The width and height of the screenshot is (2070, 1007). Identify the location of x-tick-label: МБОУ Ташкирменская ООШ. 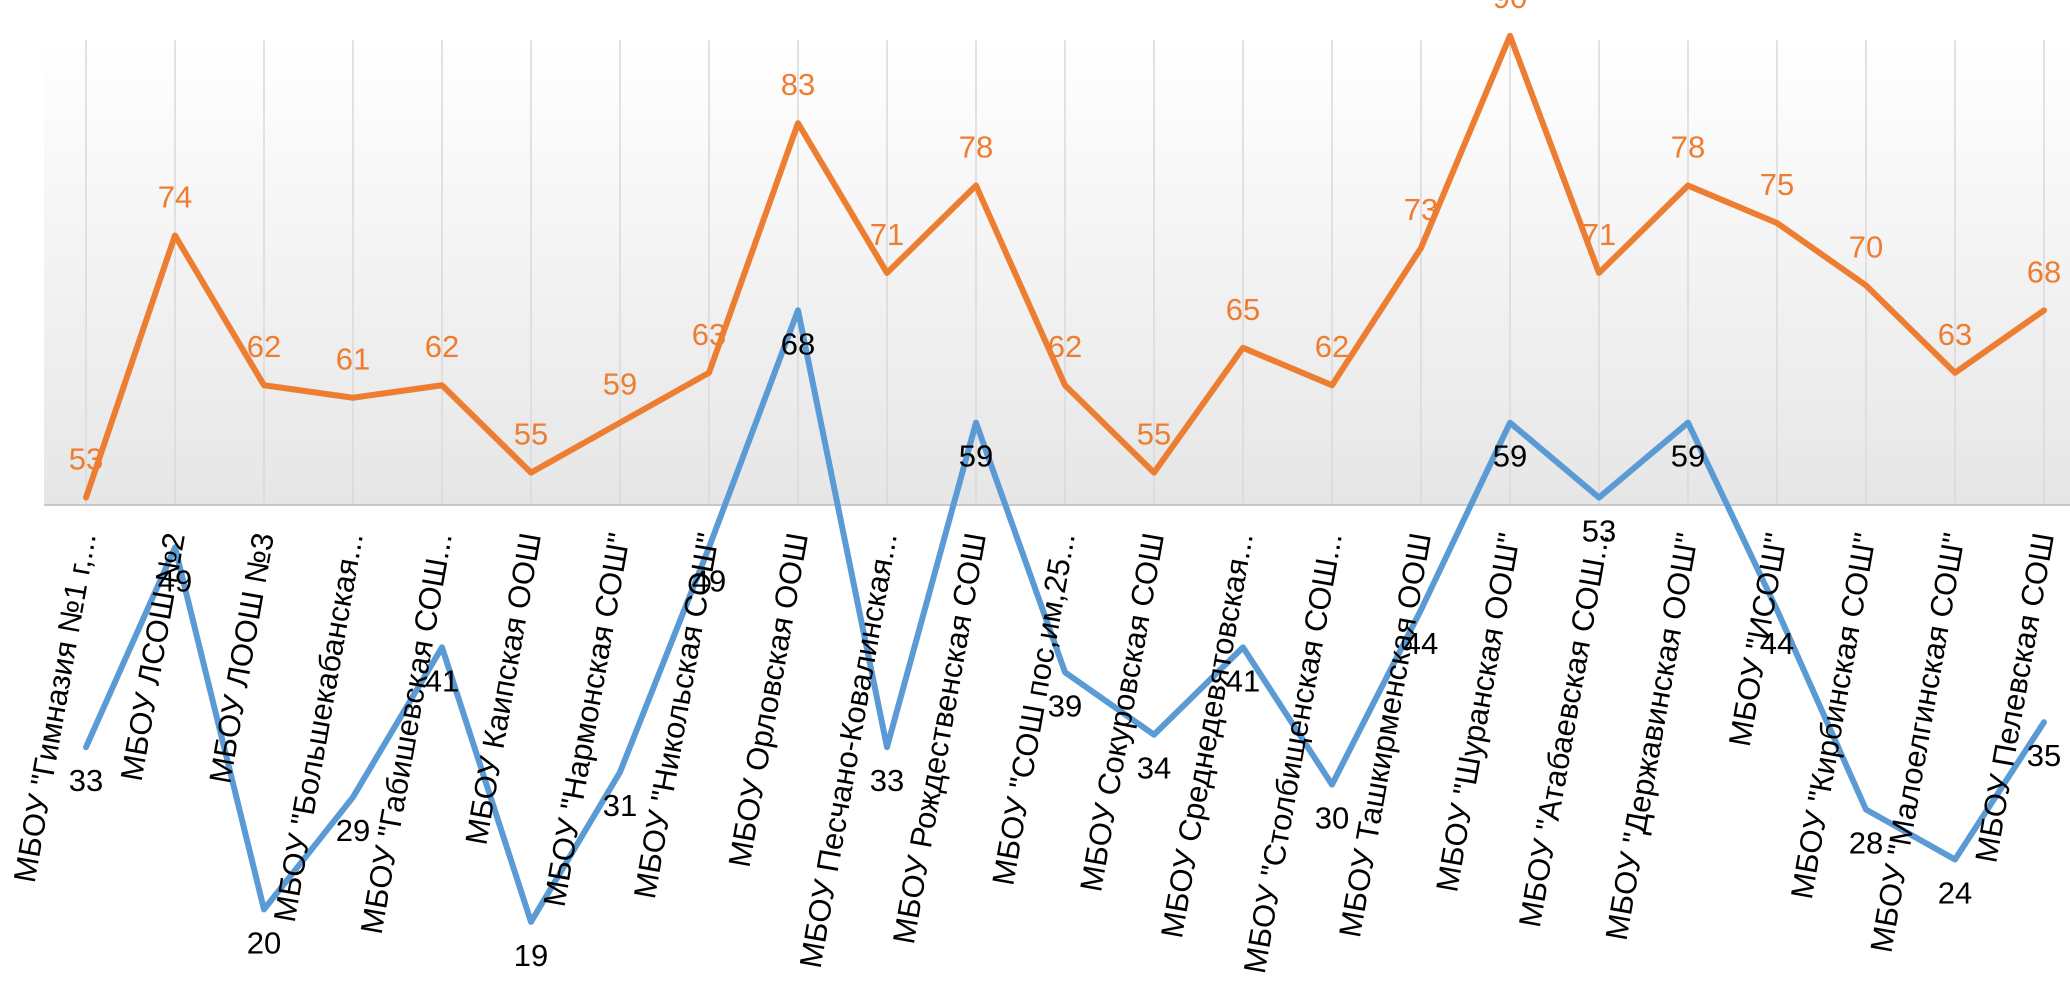
(1385, 735).